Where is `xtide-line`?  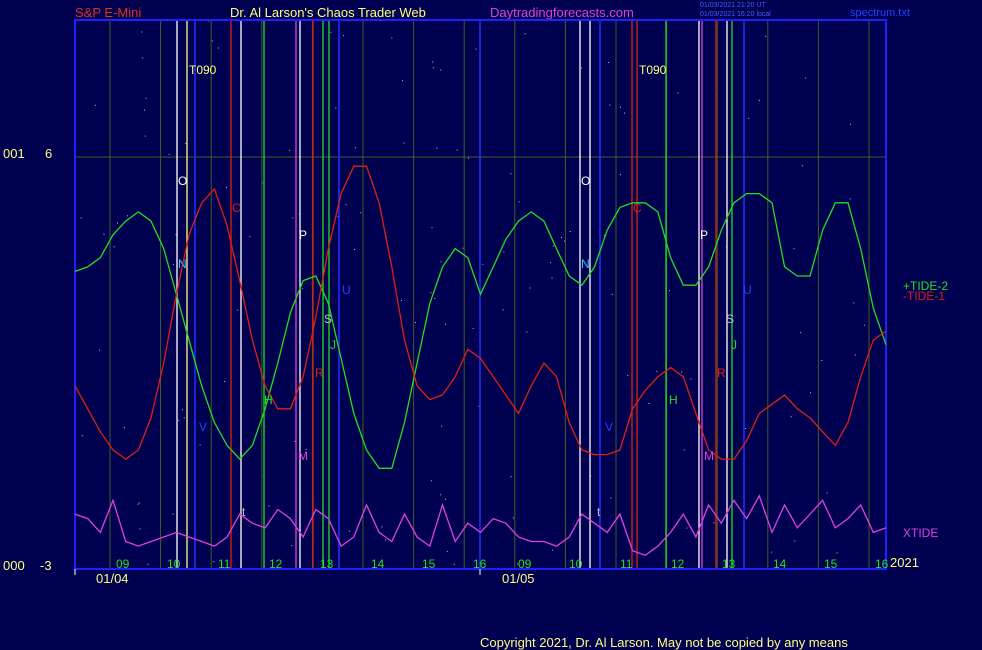
xtide-line is located at coordinates (480, 525).